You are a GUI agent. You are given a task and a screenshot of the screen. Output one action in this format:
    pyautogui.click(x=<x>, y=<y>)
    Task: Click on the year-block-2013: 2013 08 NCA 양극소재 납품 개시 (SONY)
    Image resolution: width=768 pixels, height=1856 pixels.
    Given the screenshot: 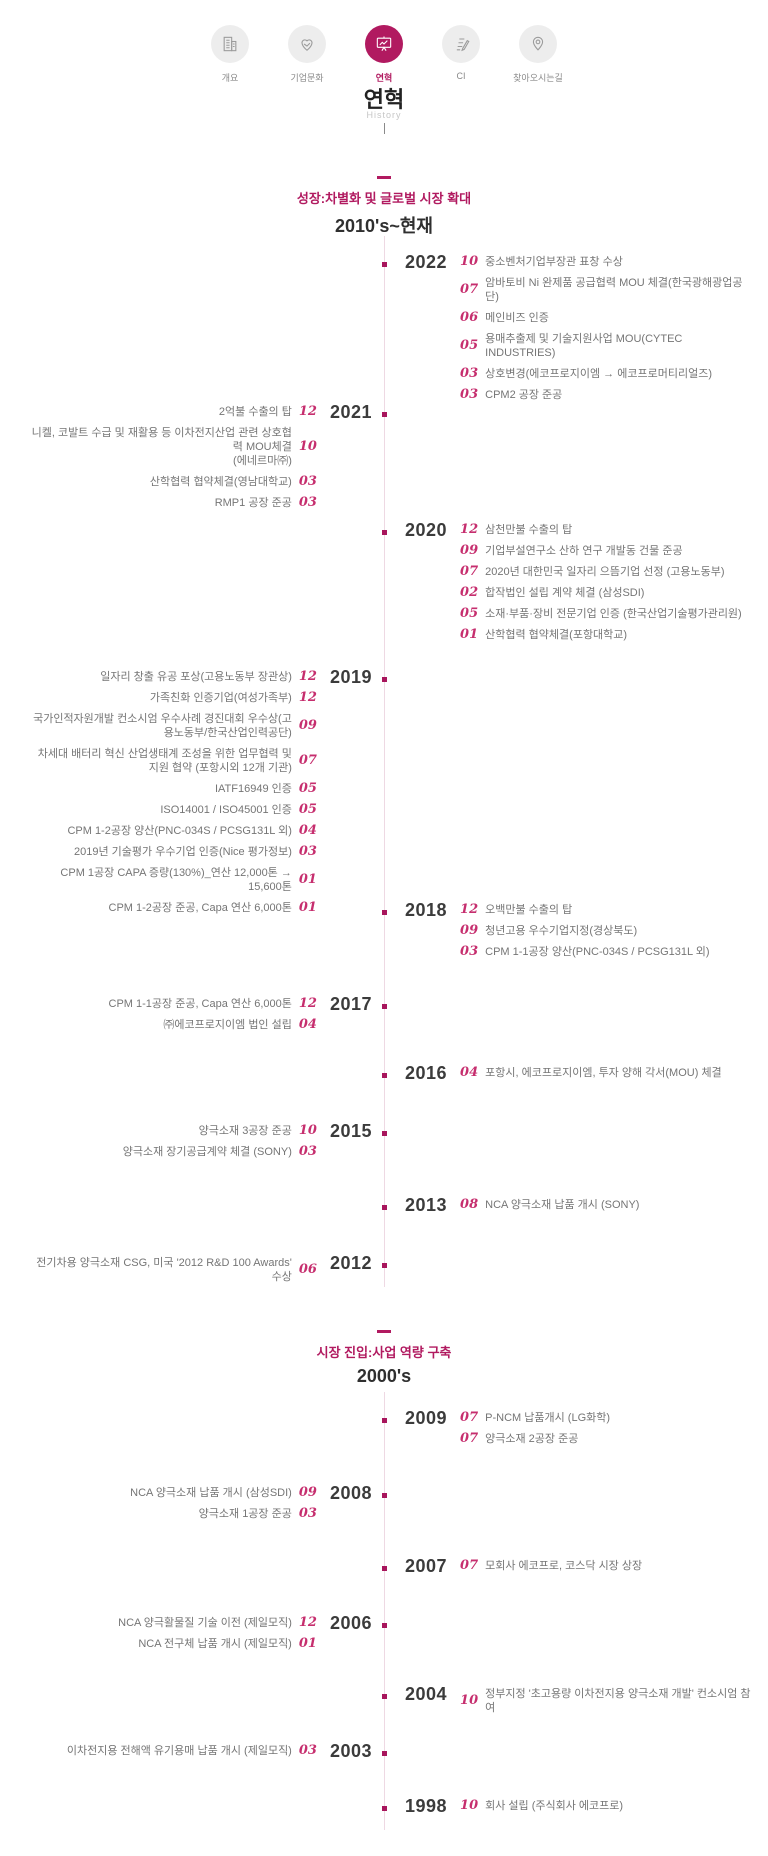 What is the action you would take?
    pyautogui.click(x=580, y=1207)
    